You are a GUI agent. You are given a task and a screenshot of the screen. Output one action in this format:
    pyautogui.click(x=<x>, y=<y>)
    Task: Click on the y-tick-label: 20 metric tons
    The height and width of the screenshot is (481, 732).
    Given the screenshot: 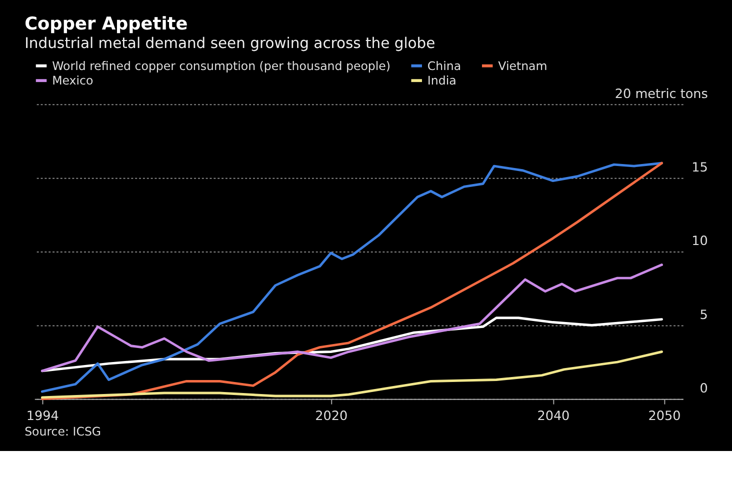 What is the action you would take?
    pyautogui.click(x=661, y=94)
    